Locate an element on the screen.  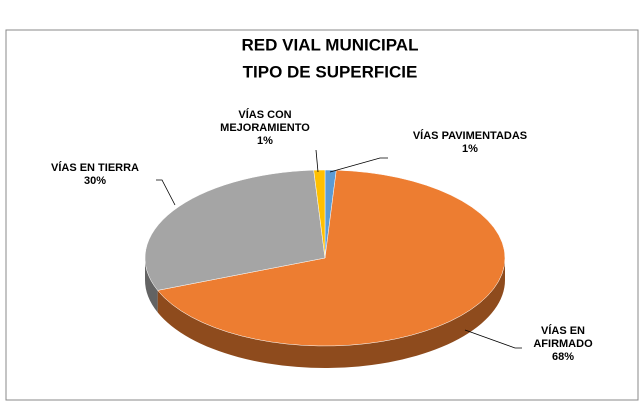
chart-title: RED VIAL MUNICIPAL is located at coordinates (330, 44).